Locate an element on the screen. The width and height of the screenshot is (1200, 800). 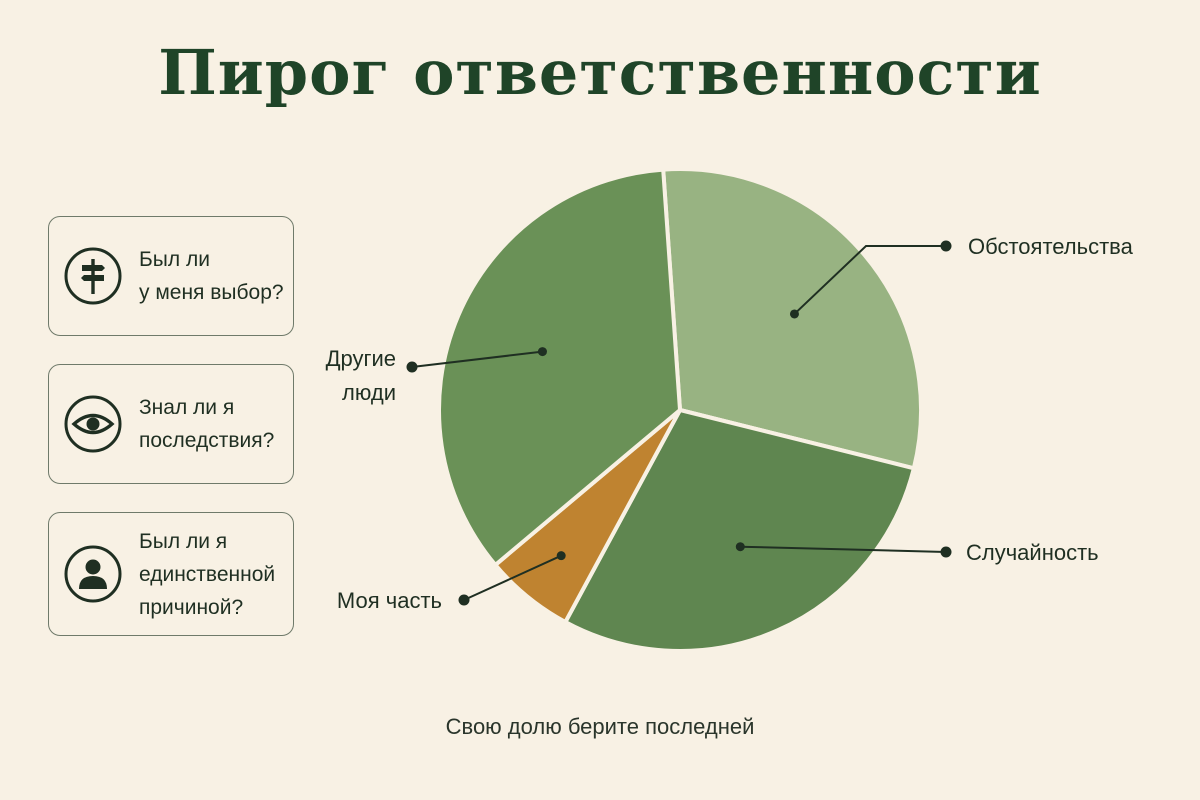
question-card-text: Знал ли я последствия? is located at coordinates (207, 424).